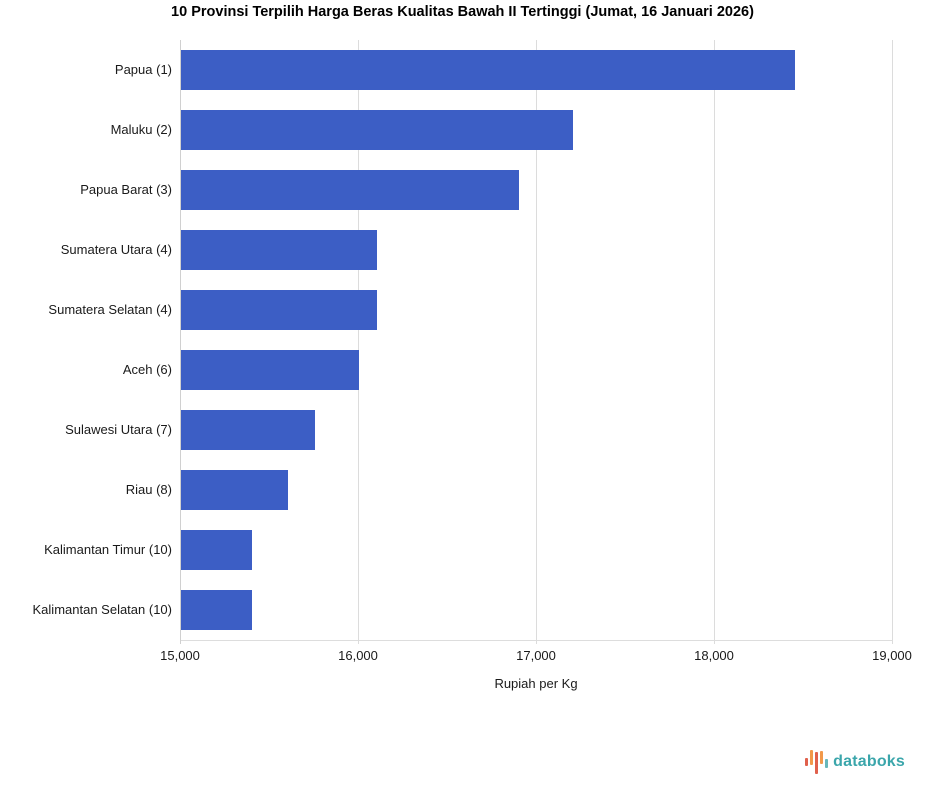  I want to click on chart-row: Papua (1), so click(503, 70).